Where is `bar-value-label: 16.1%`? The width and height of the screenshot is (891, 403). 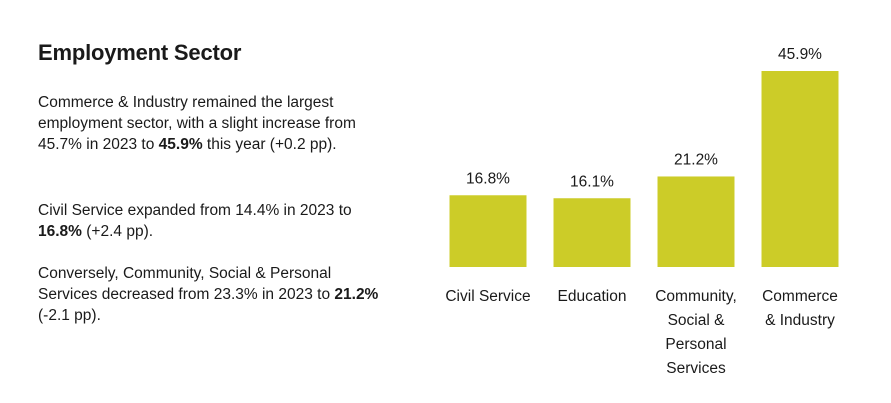 bar-value-label: 16.1% is located at coordinates (592, 181).